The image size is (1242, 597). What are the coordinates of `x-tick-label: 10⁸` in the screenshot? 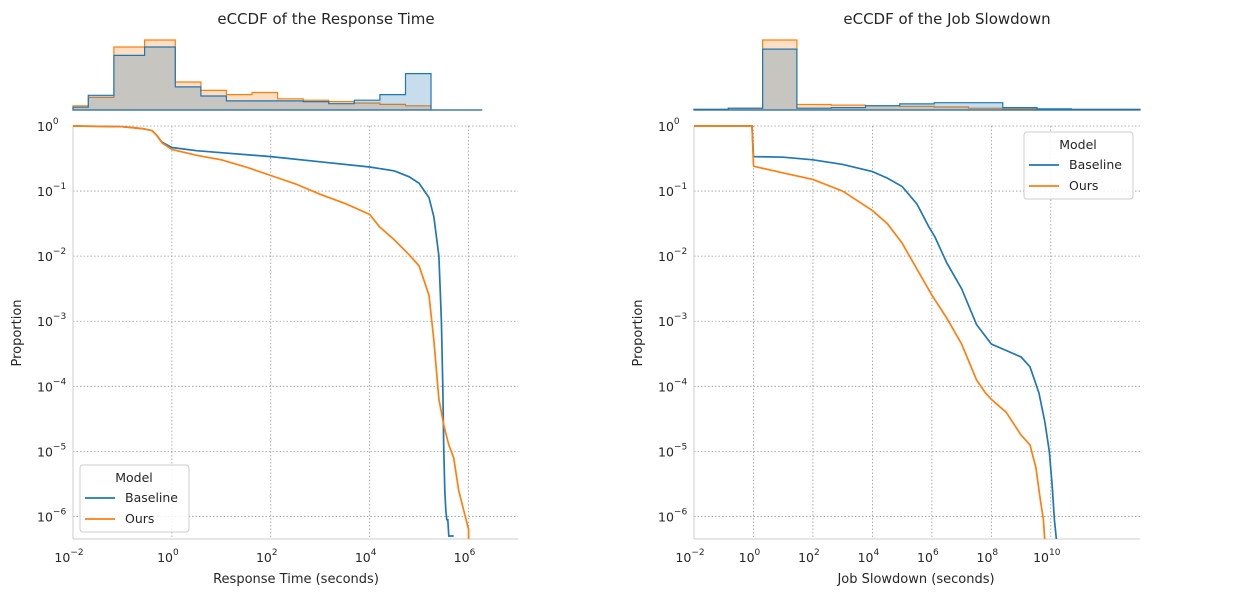 It's located at (988, 556).